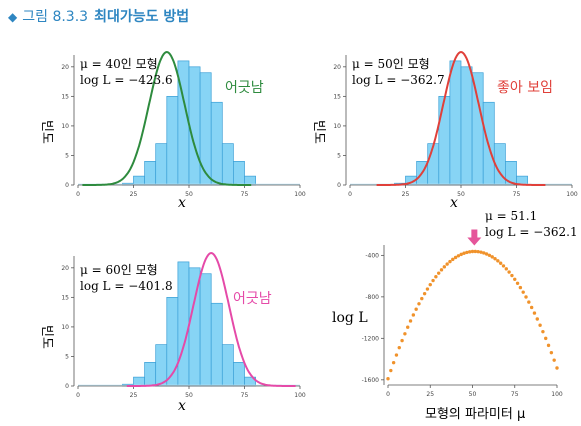 Image resolution: width=581 pixels, height=426 pixels. I want to click on annotation-logl: log L = −423.6, so click(126, 80).